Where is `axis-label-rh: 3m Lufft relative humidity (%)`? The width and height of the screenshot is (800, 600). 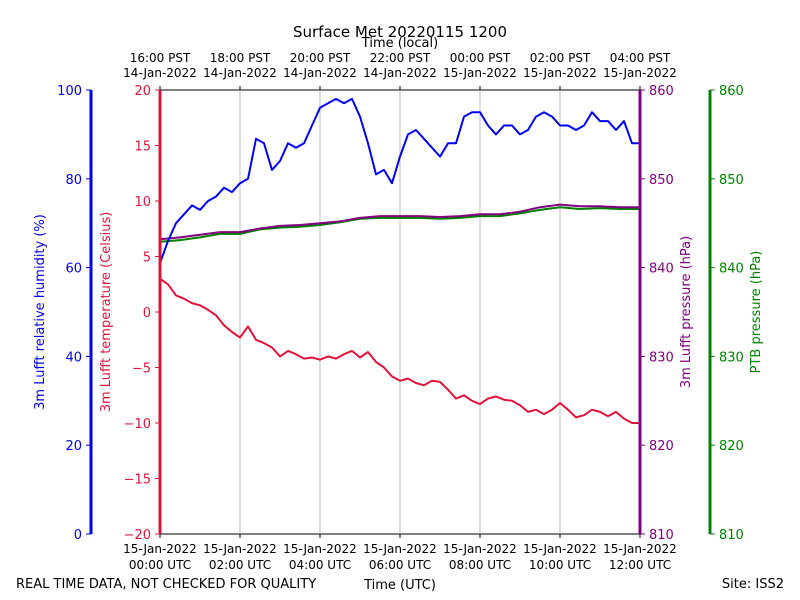 axis-label-rh: 3m Lufft relative humidity (%) is located at coordinates (40, 312).